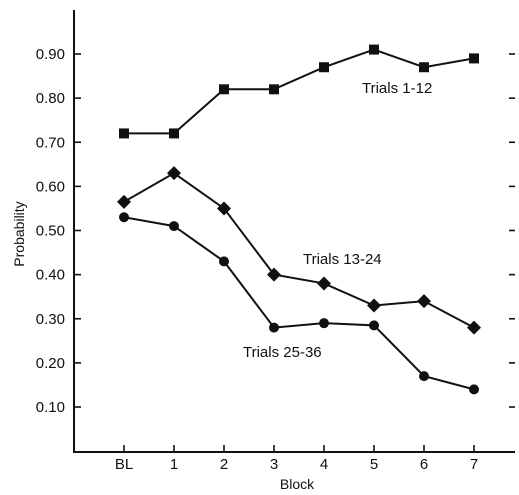  What do you see at coordinates (50, 363) in the screenshot?
I see `y-tick-label: 0.20` at bounding box center [50, 363].